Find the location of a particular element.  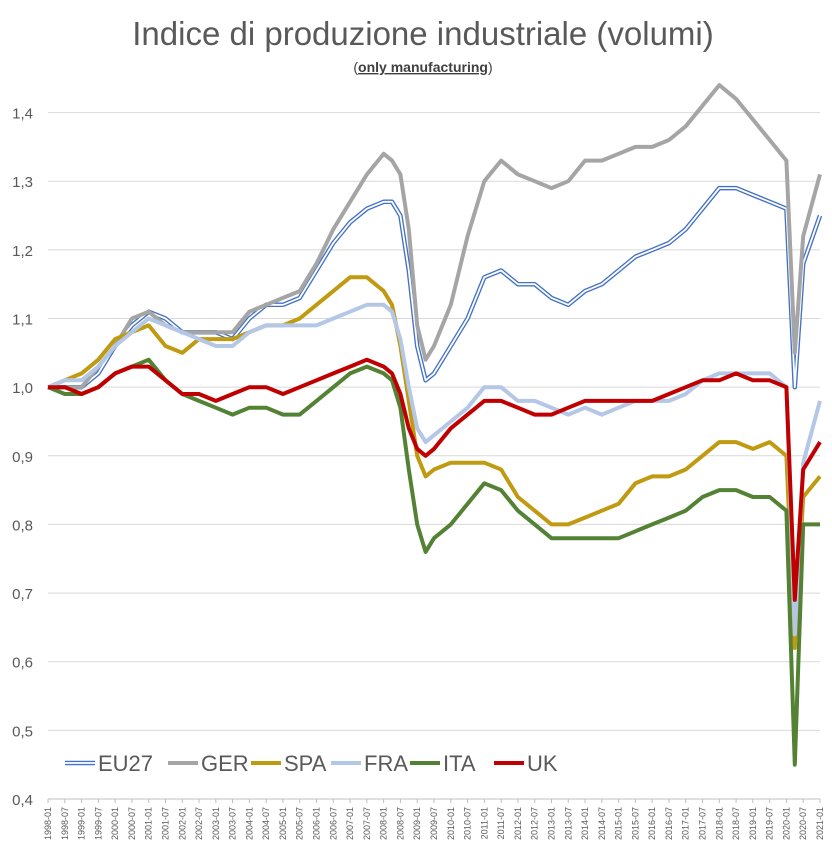

x-tick-label: 2000-01 is located at coordinates (115, 823).